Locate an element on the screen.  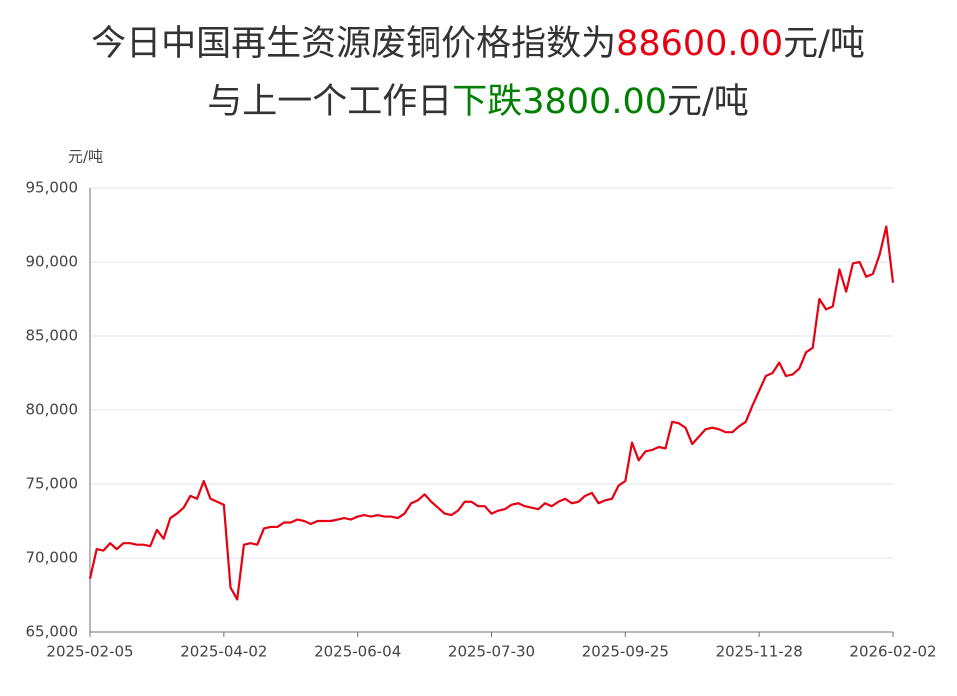
title-part: 今日中国再生资源废铜价格指数为 is located at coordinates (353, 44).